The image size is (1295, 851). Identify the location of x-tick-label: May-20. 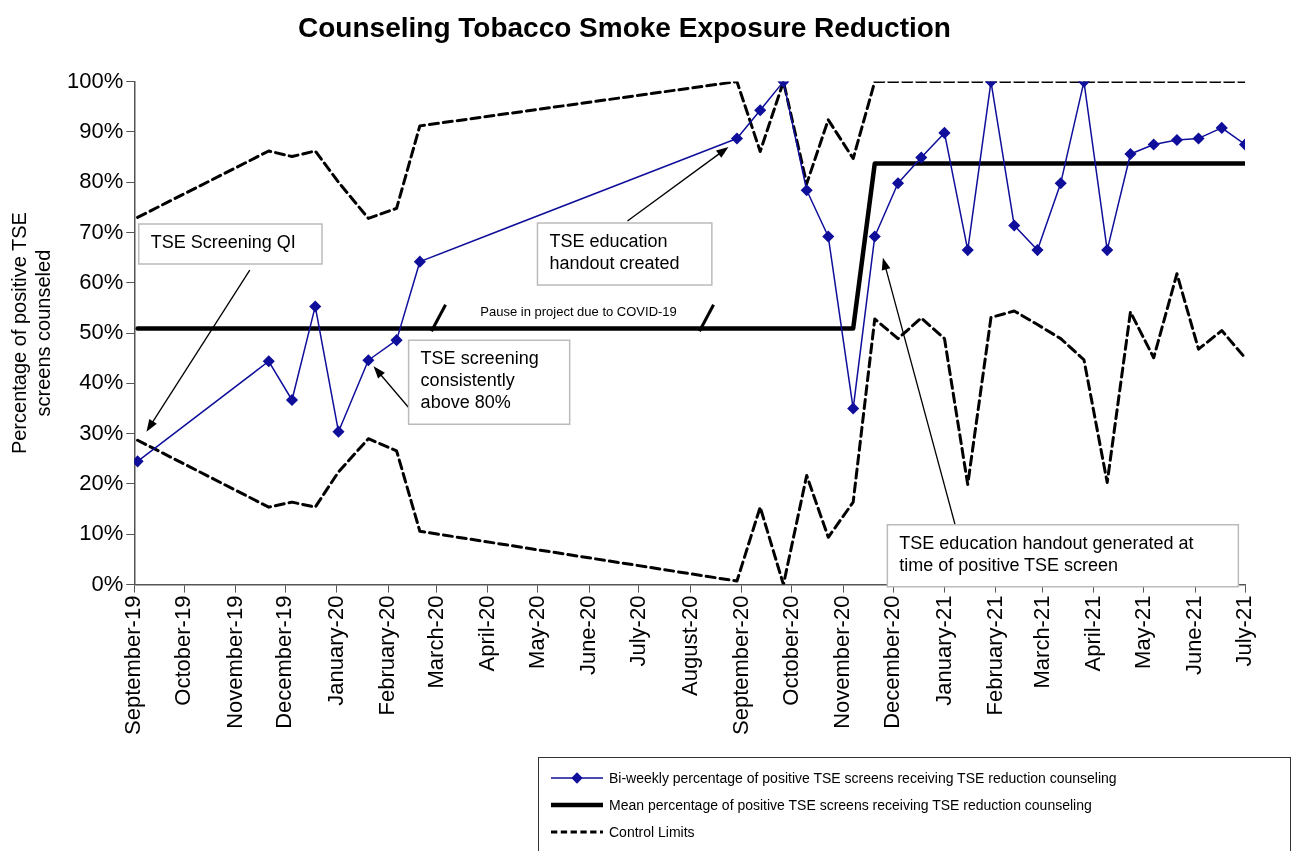
(536, 632).